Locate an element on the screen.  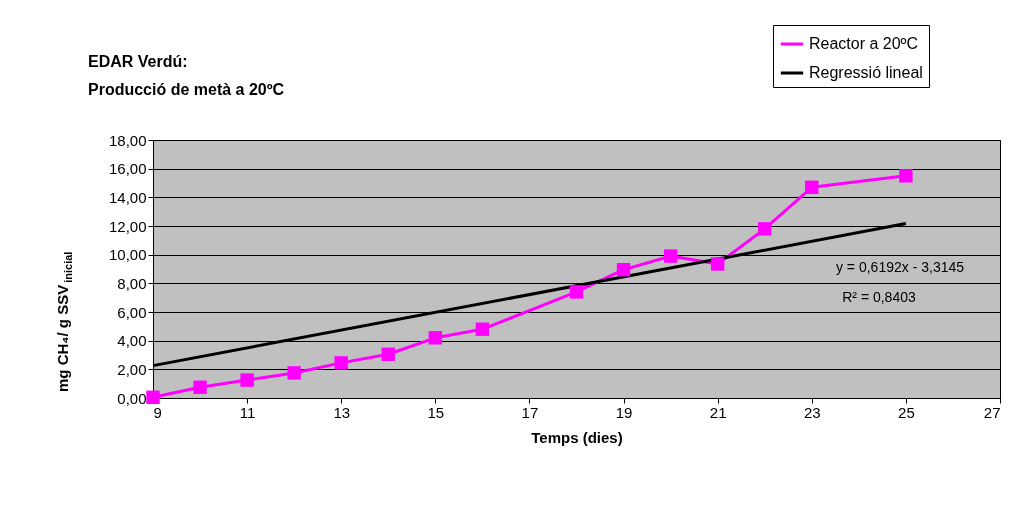
x-axis-title: Temps (dies) is located at coordinates (577, 437).